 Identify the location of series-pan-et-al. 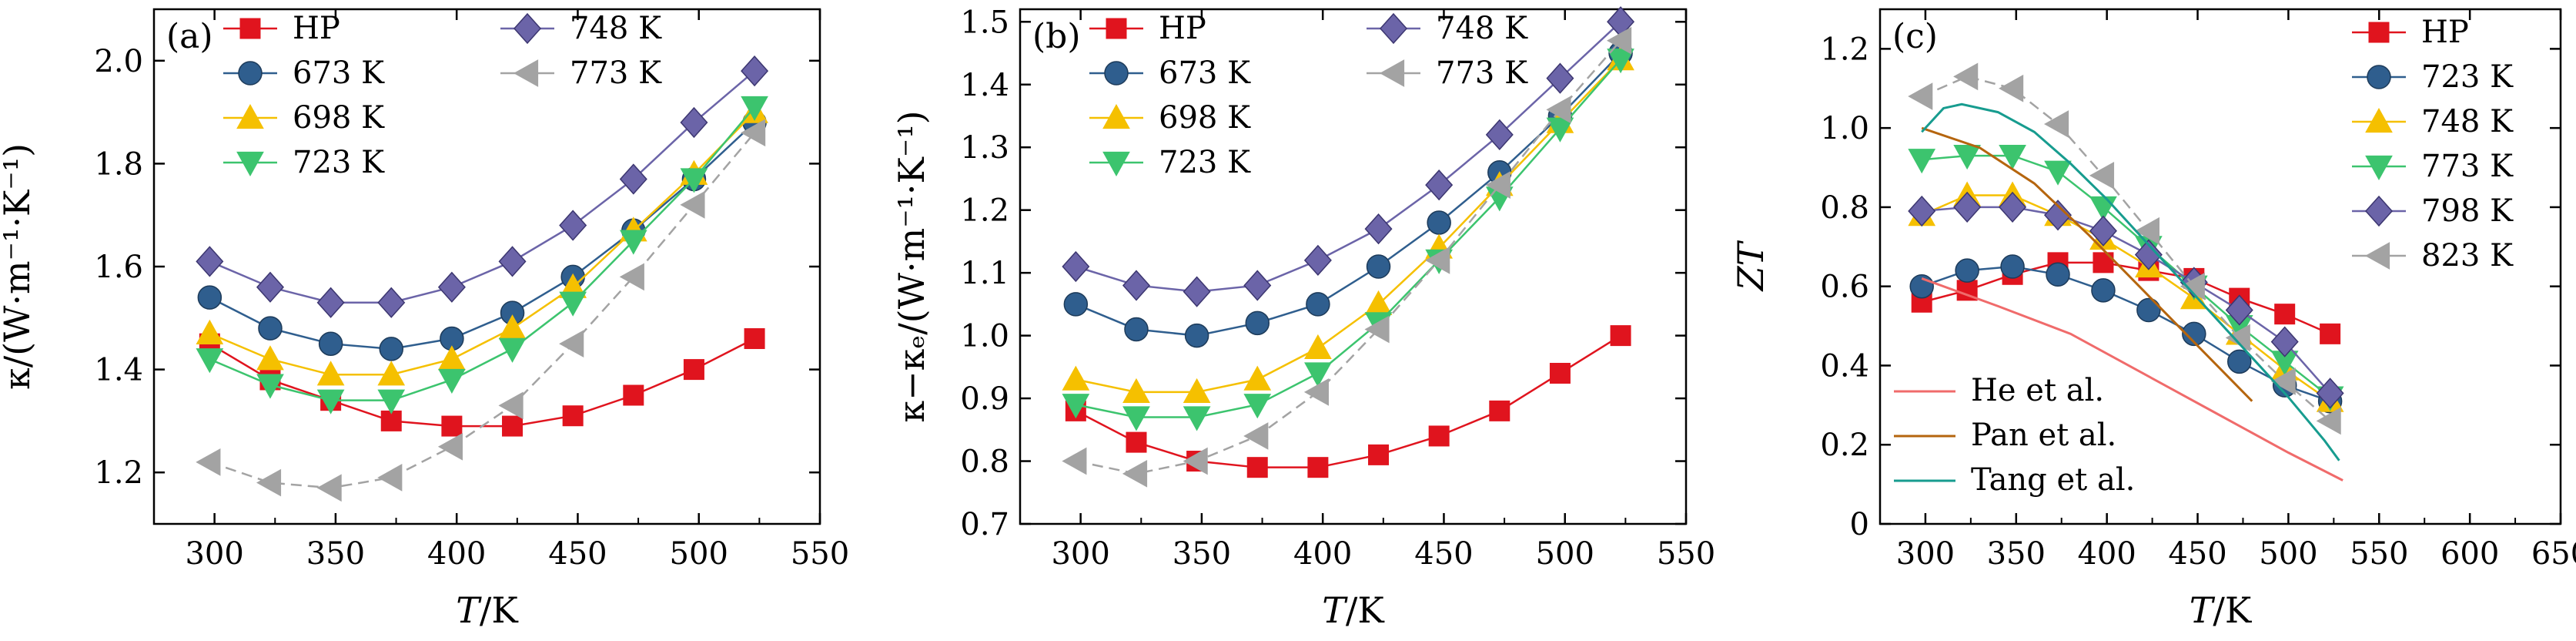
(2087, 264).